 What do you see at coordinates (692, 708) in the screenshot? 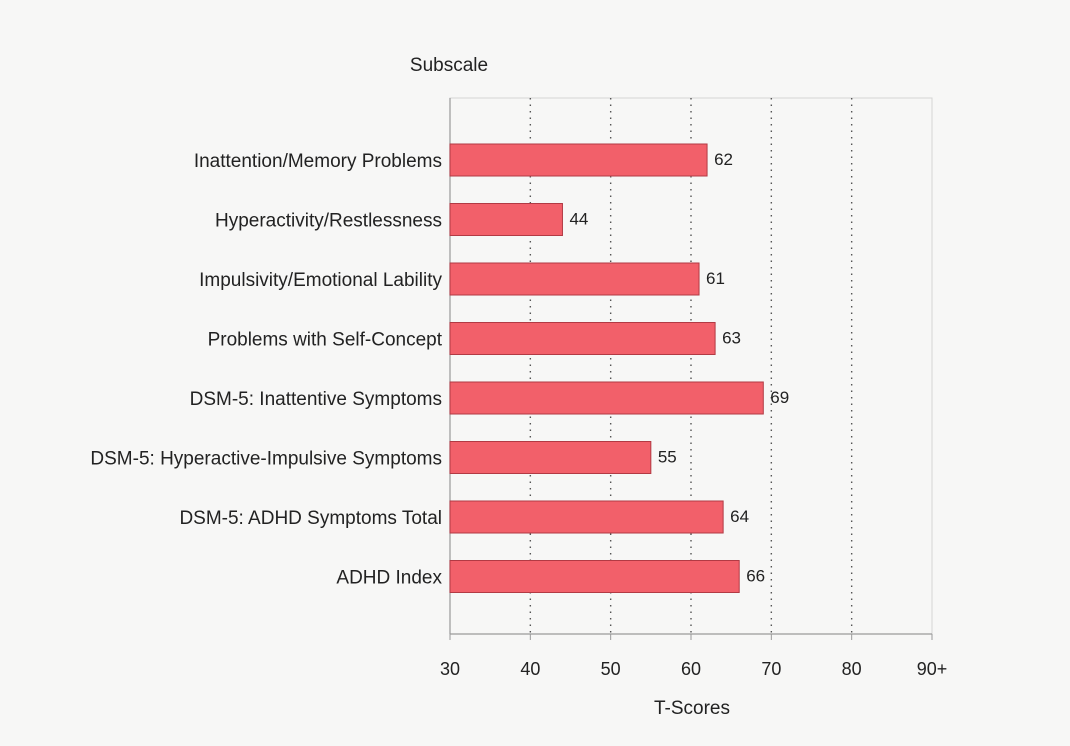
I see `x-axis-title: T-Scores` at bounding box center [692, 708].